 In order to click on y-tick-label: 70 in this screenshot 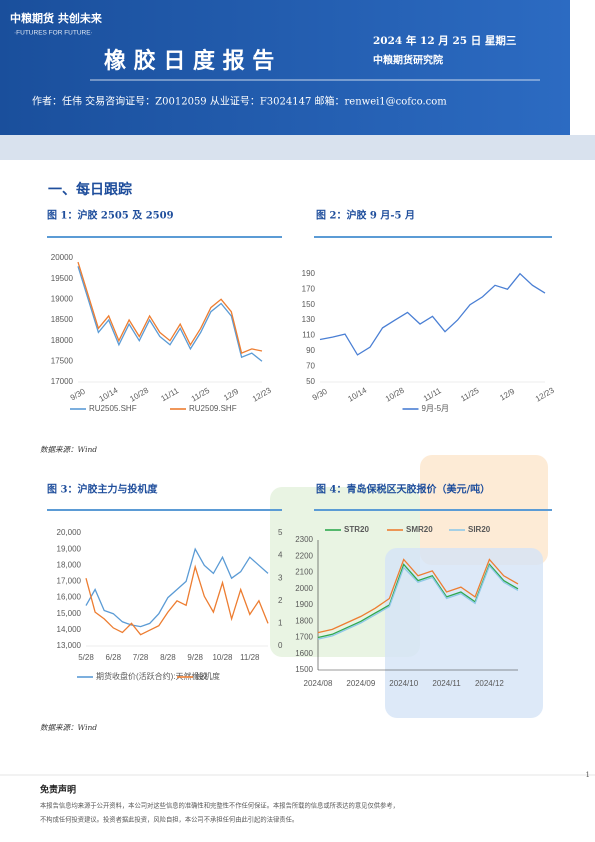, I will do `click(310, 366)`.